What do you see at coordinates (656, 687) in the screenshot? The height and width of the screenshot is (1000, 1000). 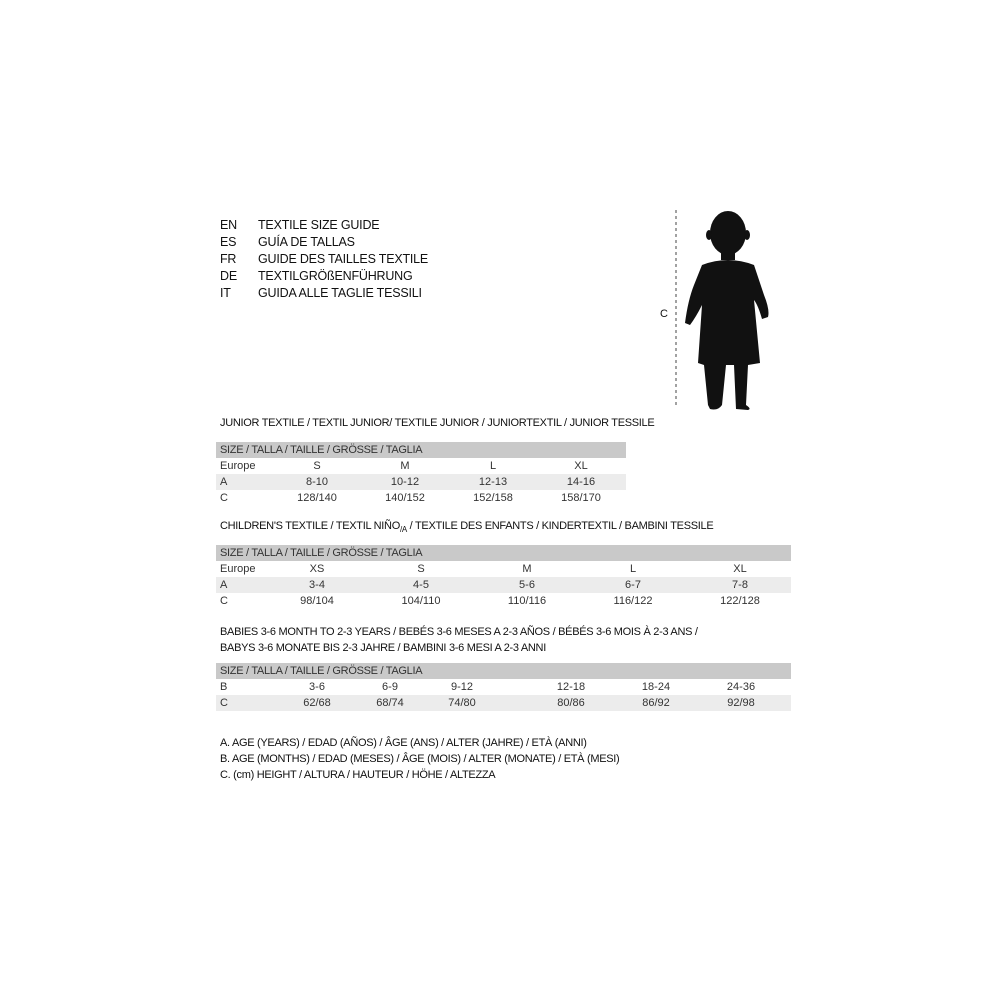 I see `table-cell: 18-24` at bounding box center [656, 687].